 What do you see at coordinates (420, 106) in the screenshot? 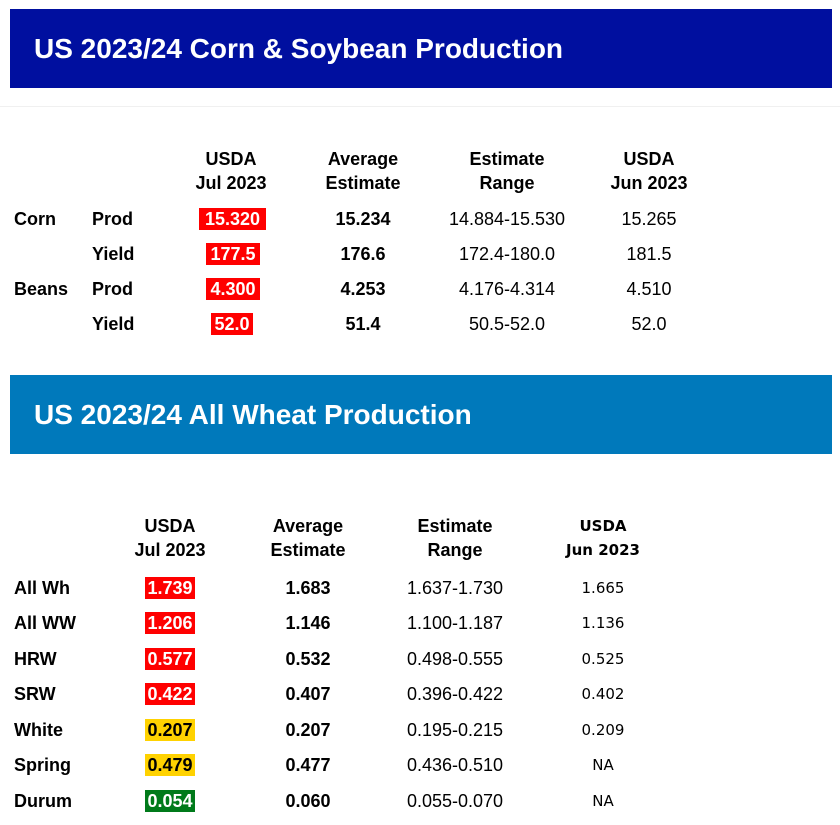
I see `divider` at bounding box center [420, 106].